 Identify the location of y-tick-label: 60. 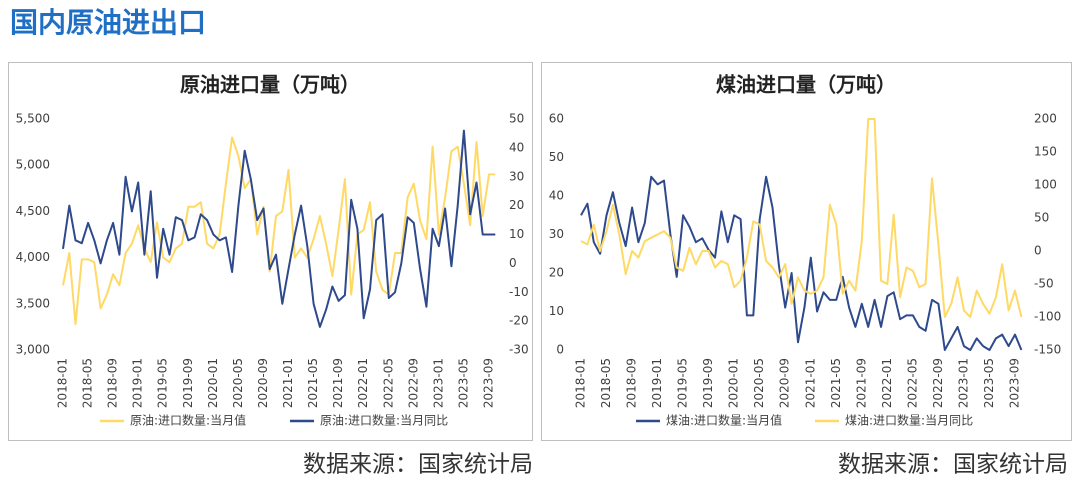
(556, 119).